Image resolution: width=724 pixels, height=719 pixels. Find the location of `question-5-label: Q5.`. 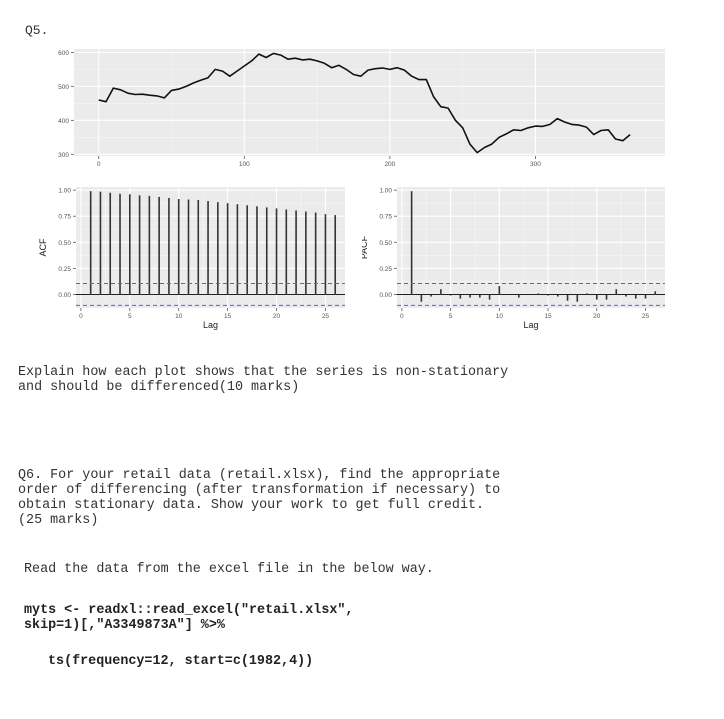

question-5-label: Q5. is located at coordinates (37, 30).